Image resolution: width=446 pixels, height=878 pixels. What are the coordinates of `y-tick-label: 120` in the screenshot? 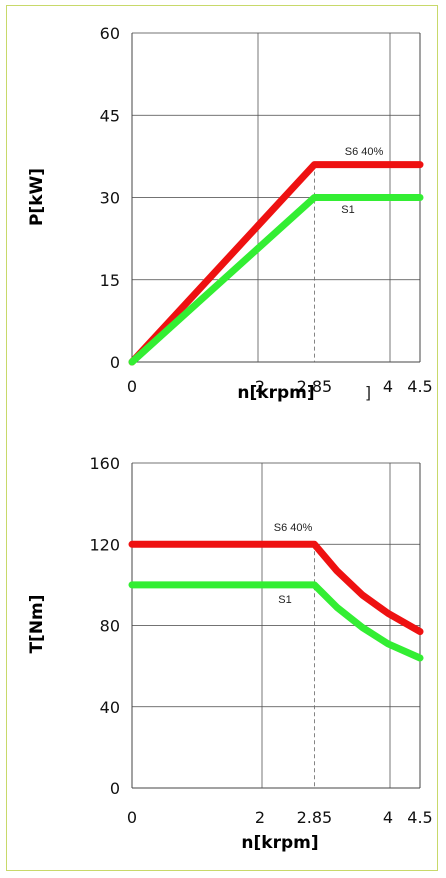 It's located at (104, 544).